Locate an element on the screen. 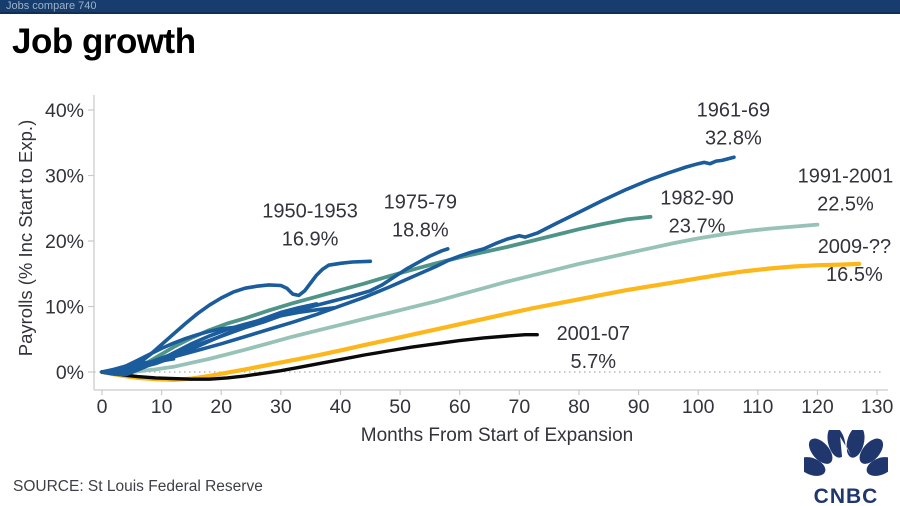 This screenshot has width=900, height=506. y-axis-title: Payrolls (% Inc Start to Exp.) is located at coordinates (25, 238).